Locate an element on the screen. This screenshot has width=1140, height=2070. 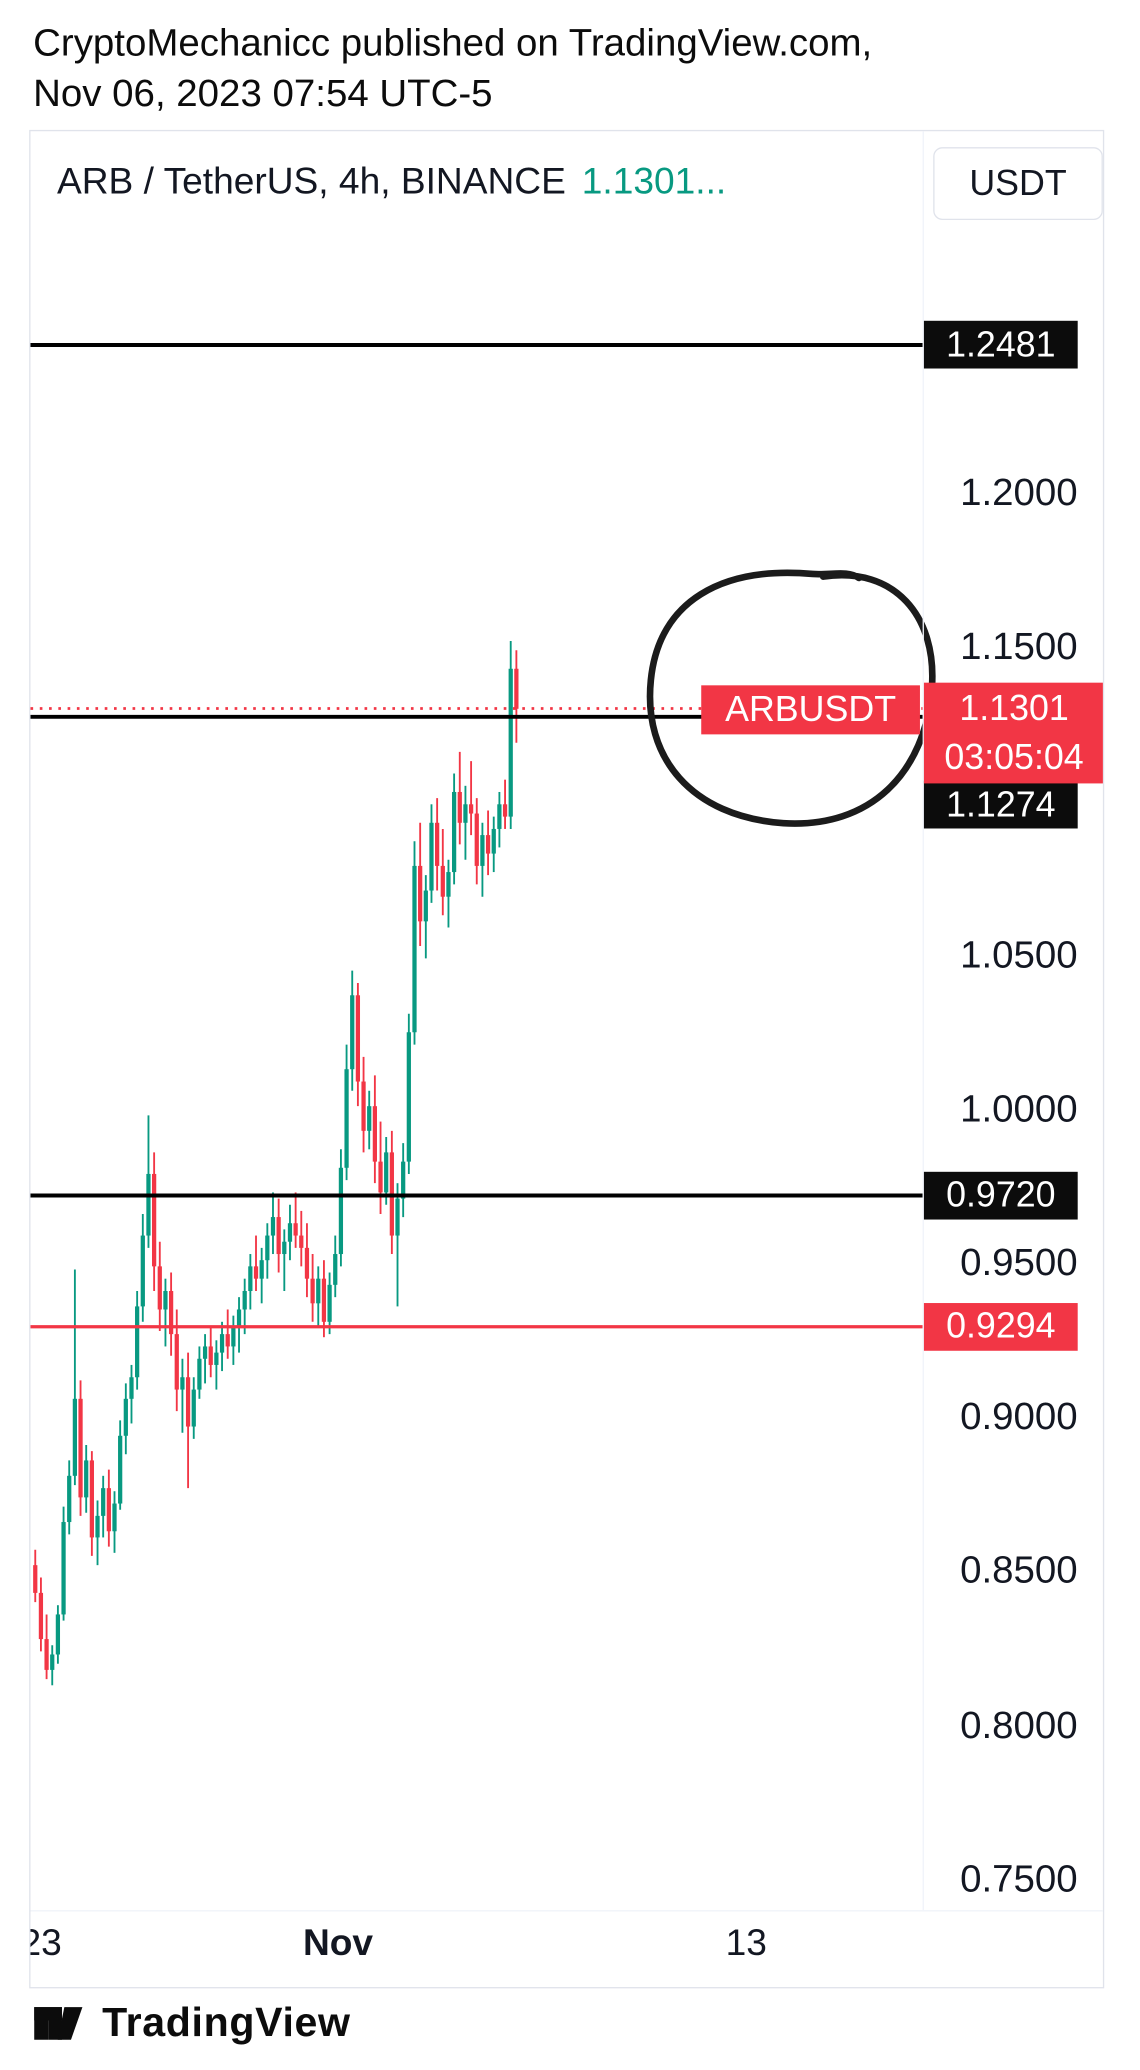
price-scale-label: 1.2000 is located at coordinates (1019, 493).